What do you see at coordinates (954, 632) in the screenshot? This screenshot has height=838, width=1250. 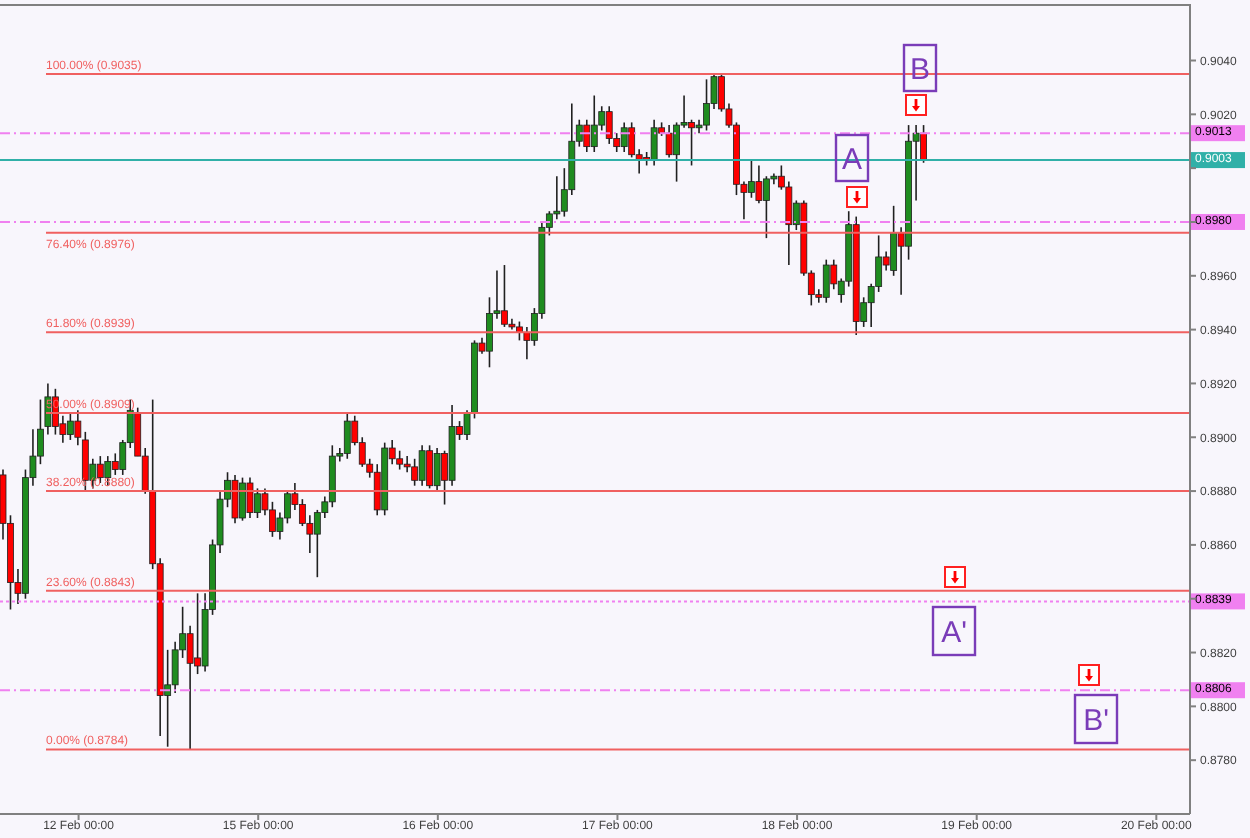 I see `annotation: A'` at bounding box center [954, 632].